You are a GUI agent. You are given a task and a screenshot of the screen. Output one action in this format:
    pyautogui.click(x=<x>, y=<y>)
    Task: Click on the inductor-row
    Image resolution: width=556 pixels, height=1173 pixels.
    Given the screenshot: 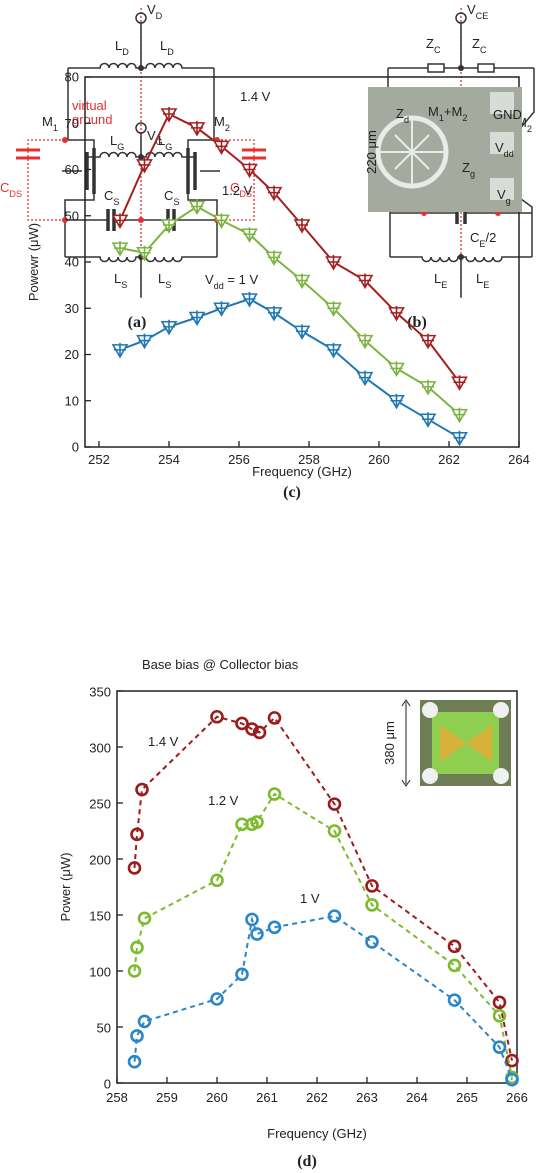 What is the action you would take?
    pyautogui.click(x=461, y=276)
    